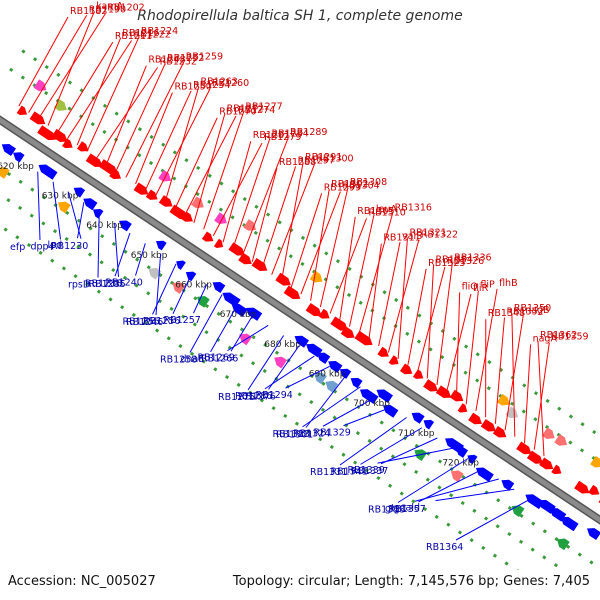  What do you see at coordinates (161, 321) in the screenshot?
I see `reverse-gene-label: RB1256` at bounding box center [161, 321].